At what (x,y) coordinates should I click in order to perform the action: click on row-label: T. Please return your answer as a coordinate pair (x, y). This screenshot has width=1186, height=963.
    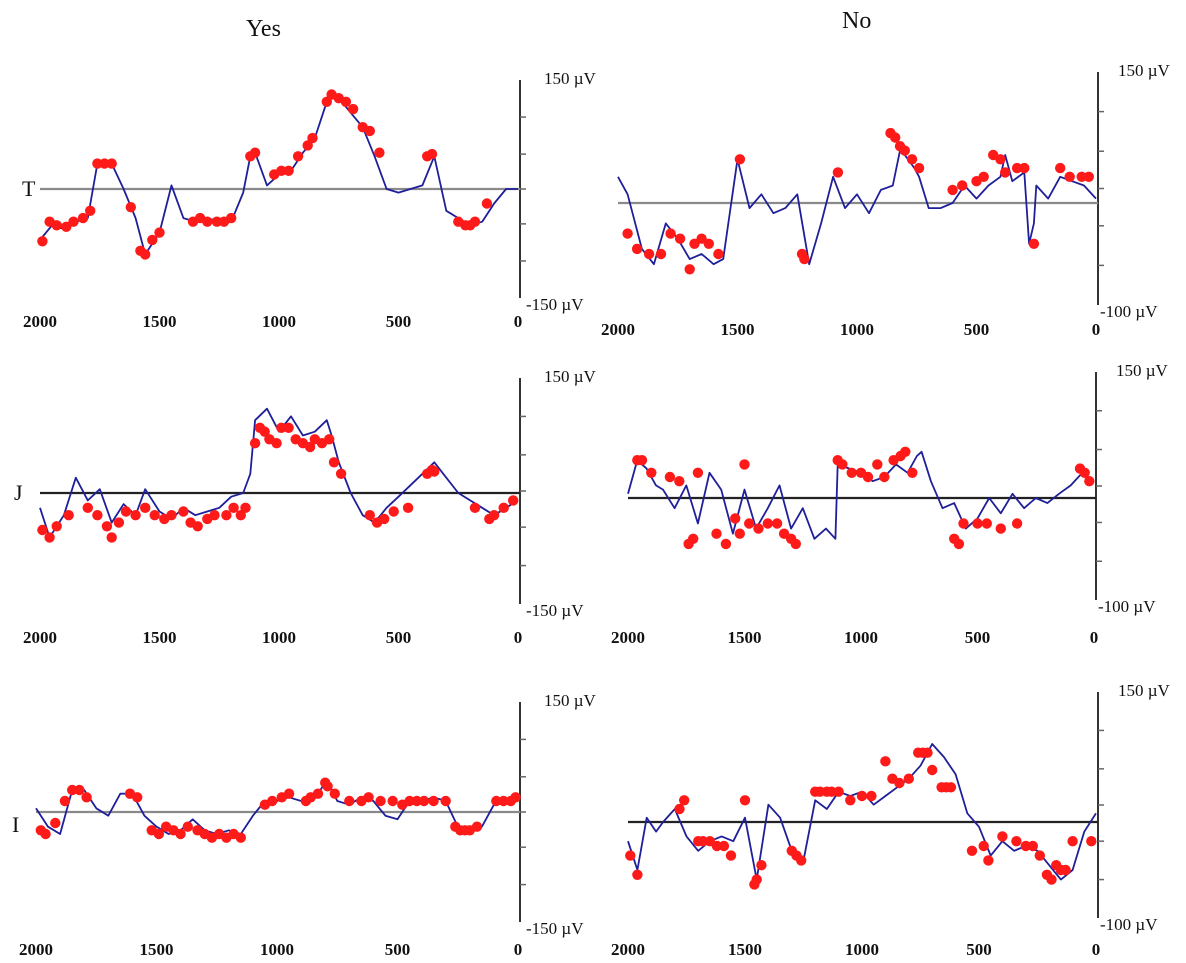
    Looking at the image, I should click on (29, 188).